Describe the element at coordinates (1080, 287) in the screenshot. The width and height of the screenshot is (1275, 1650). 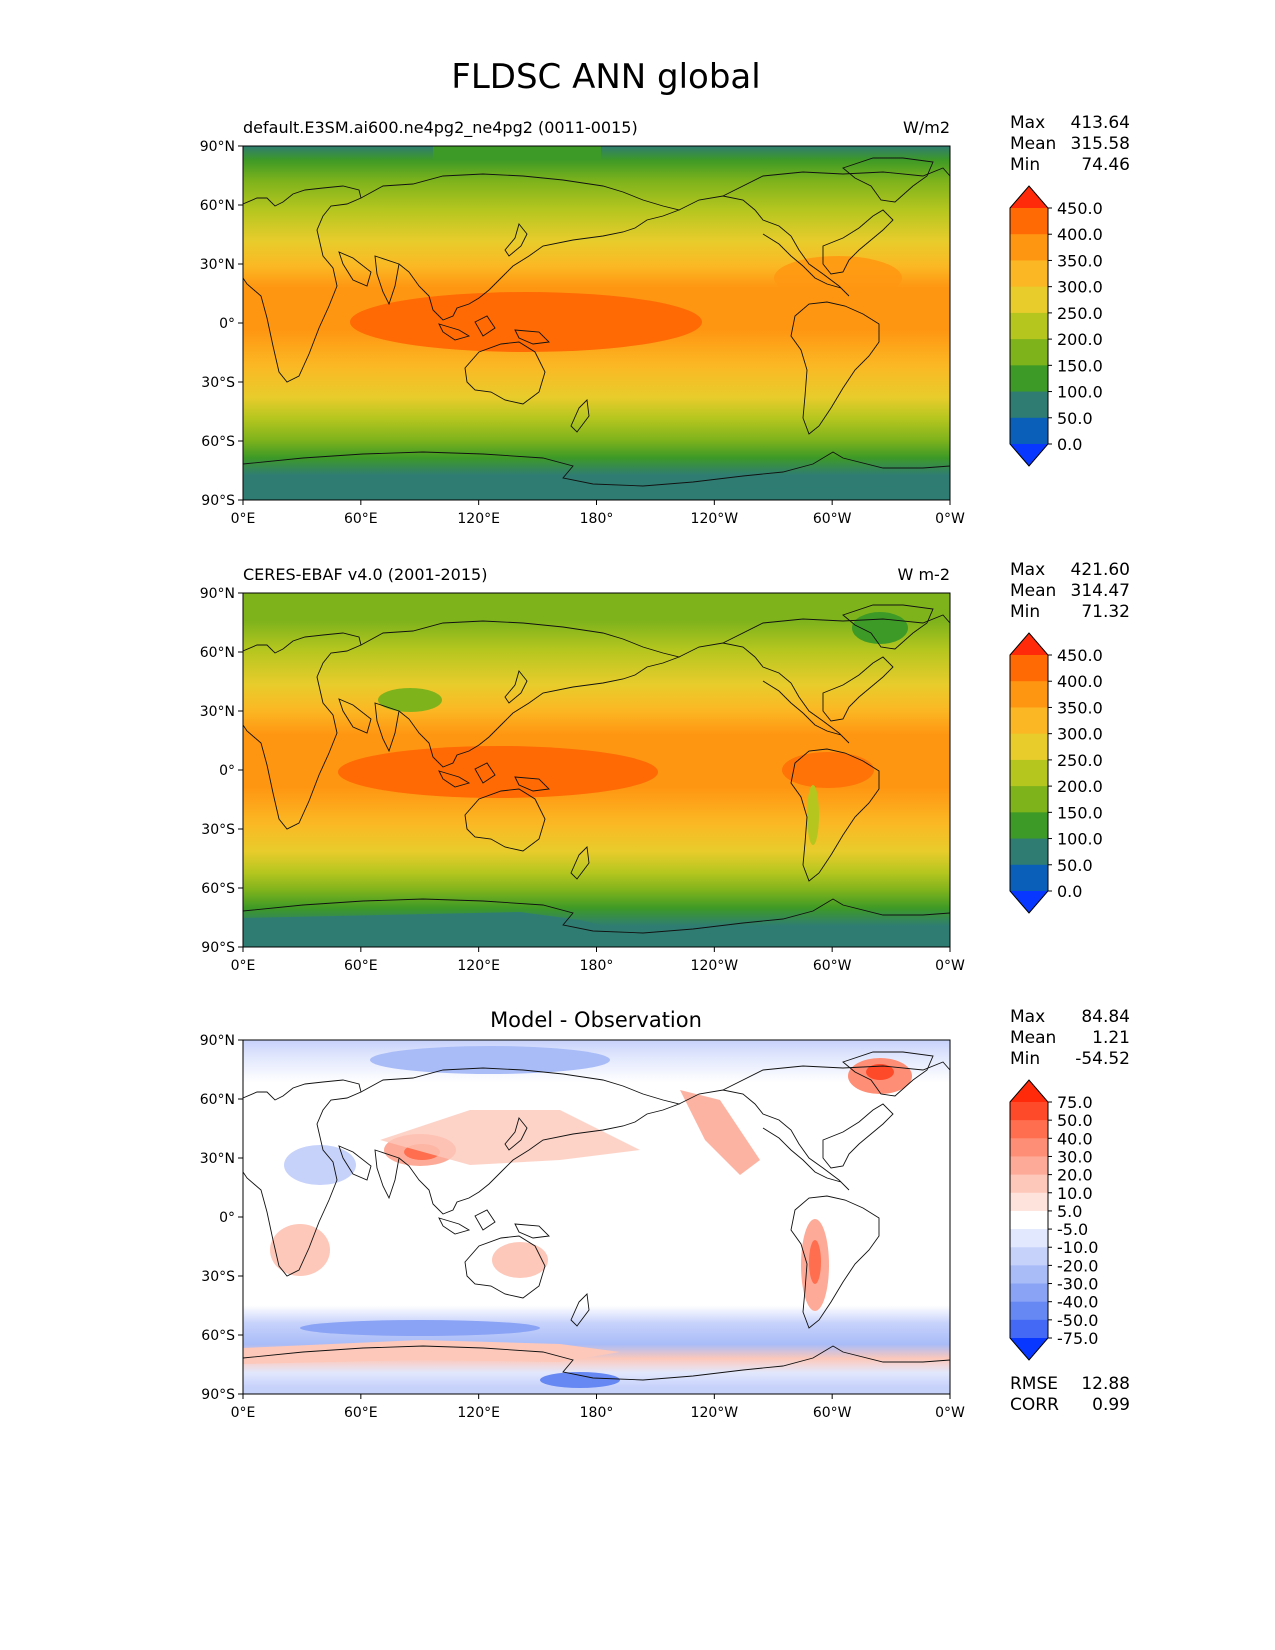
I see `colorbar-tick-label: 300.0` at that location.